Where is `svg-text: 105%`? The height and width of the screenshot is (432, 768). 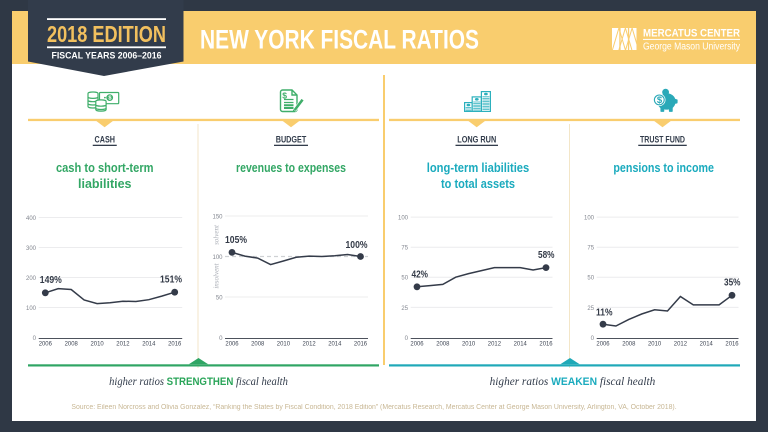 svg-text: 105% is located at coordinates (236, 240).